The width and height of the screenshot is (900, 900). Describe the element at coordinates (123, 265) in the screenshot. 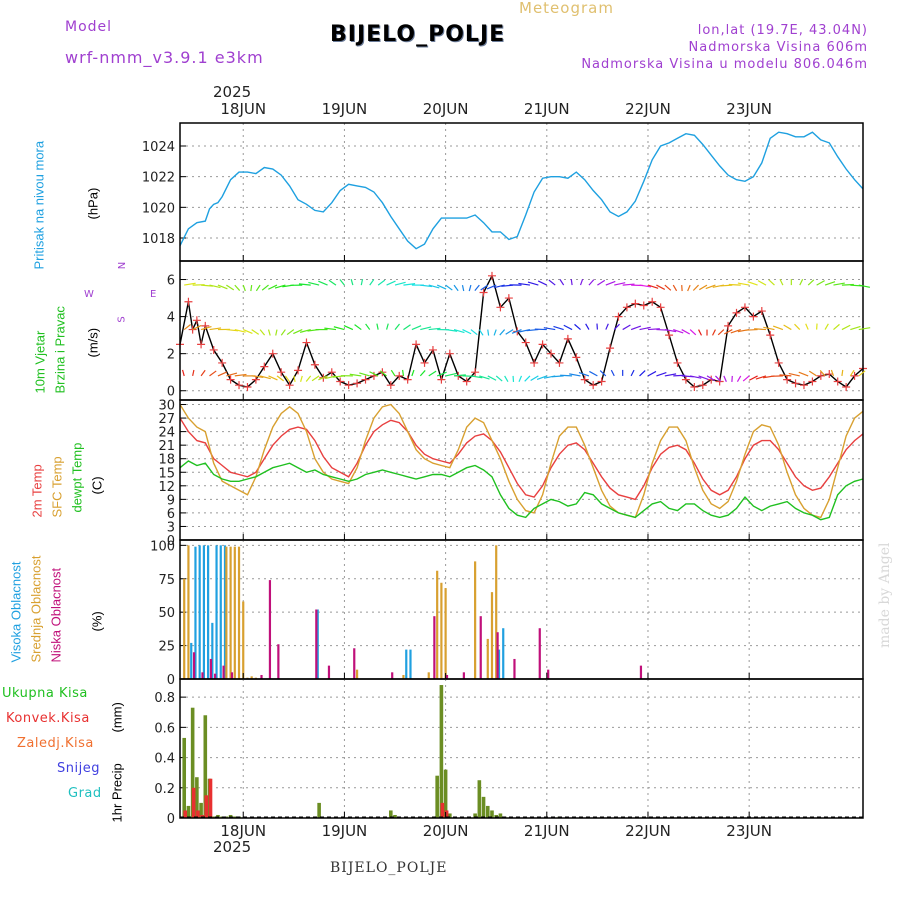

I see `compass-n: N` at that location.